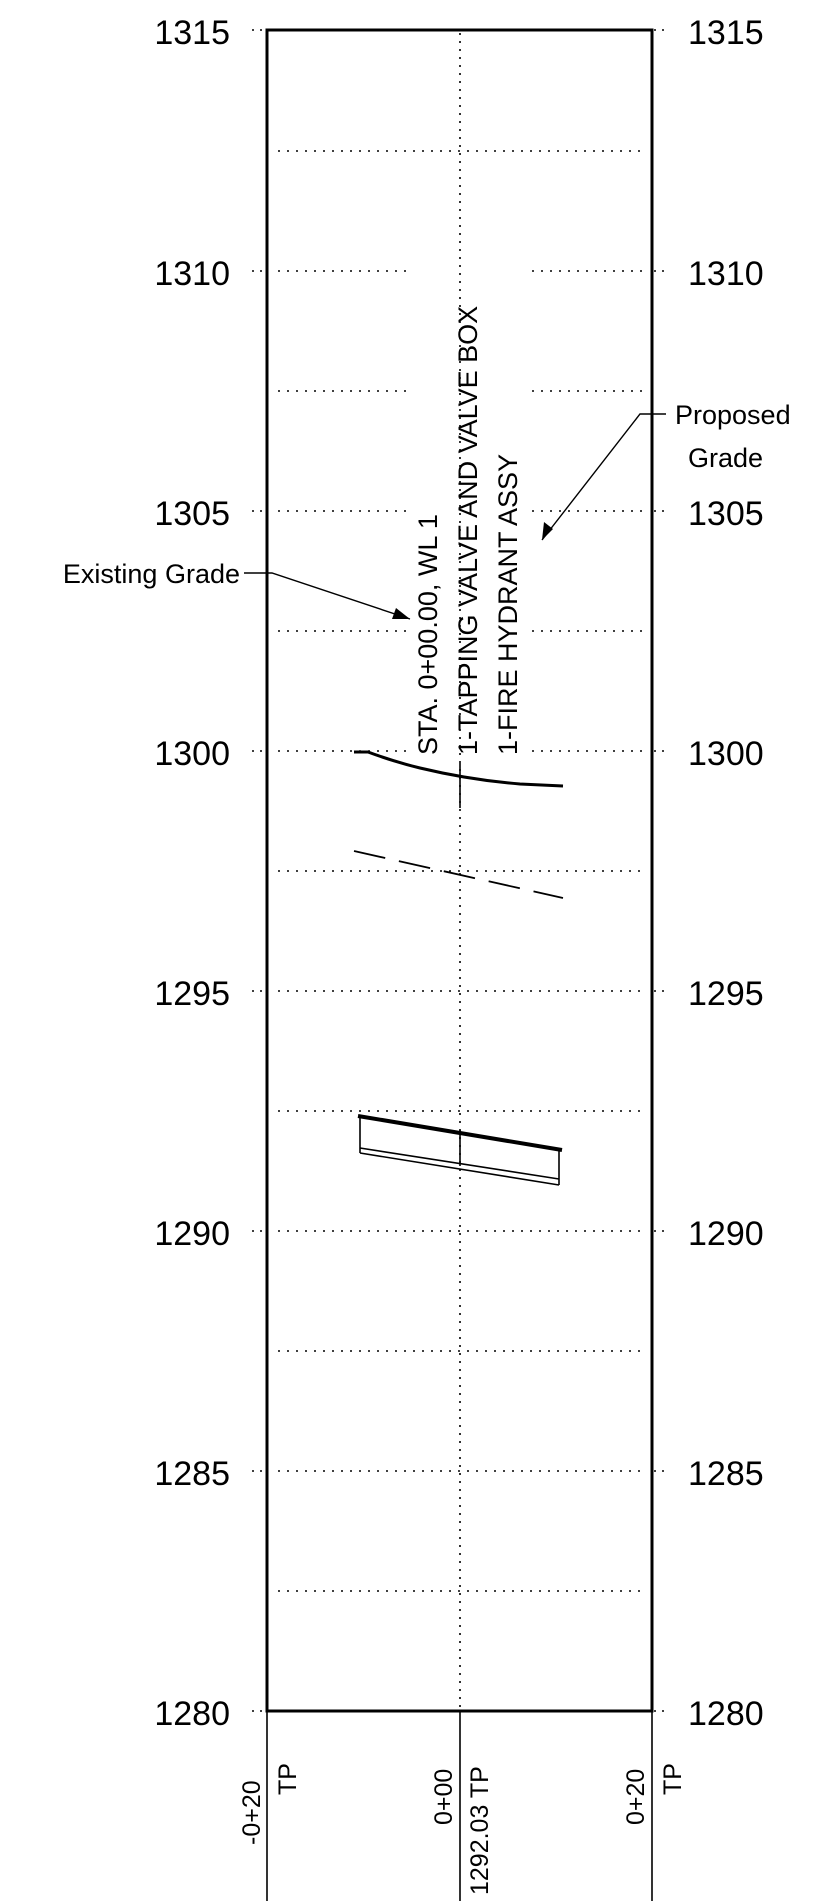 The height and width of the screenshot is (1901, 816). Describe the element at coordinates (726, 1474) in the screenshot. I see `elev-label-right-1285: 1285` at that location.